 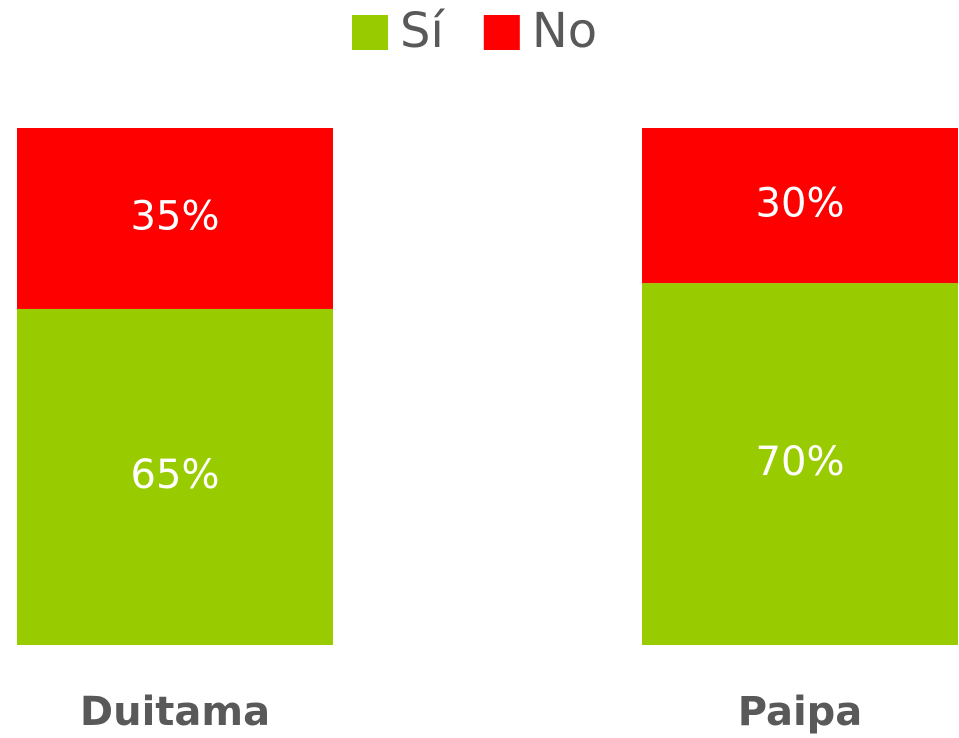 I want to click on legend-label: No, so click(x=564, y=31).